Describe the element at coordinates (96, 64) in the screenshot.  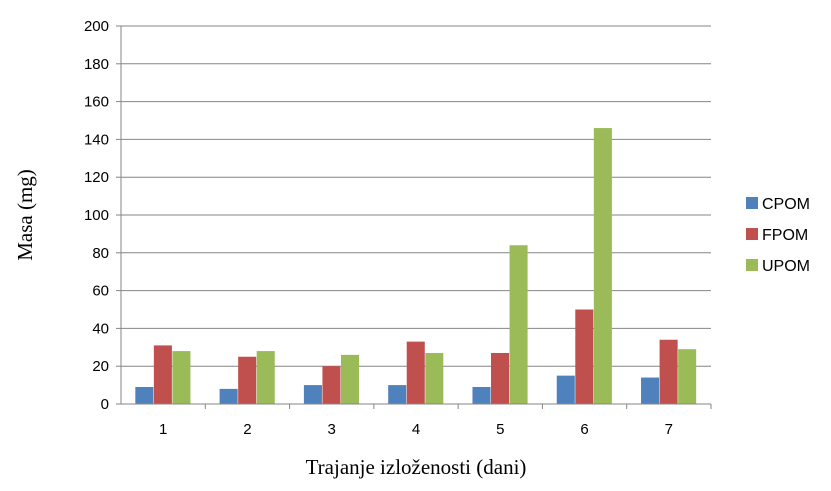
I see `y-tick-label: 180` at that location.